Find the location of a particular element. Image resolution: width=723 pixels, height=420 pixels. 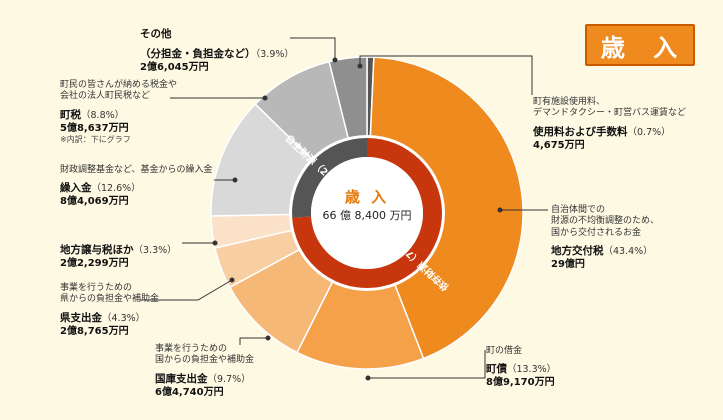

leader-ken is located at coordinates (186, 290).